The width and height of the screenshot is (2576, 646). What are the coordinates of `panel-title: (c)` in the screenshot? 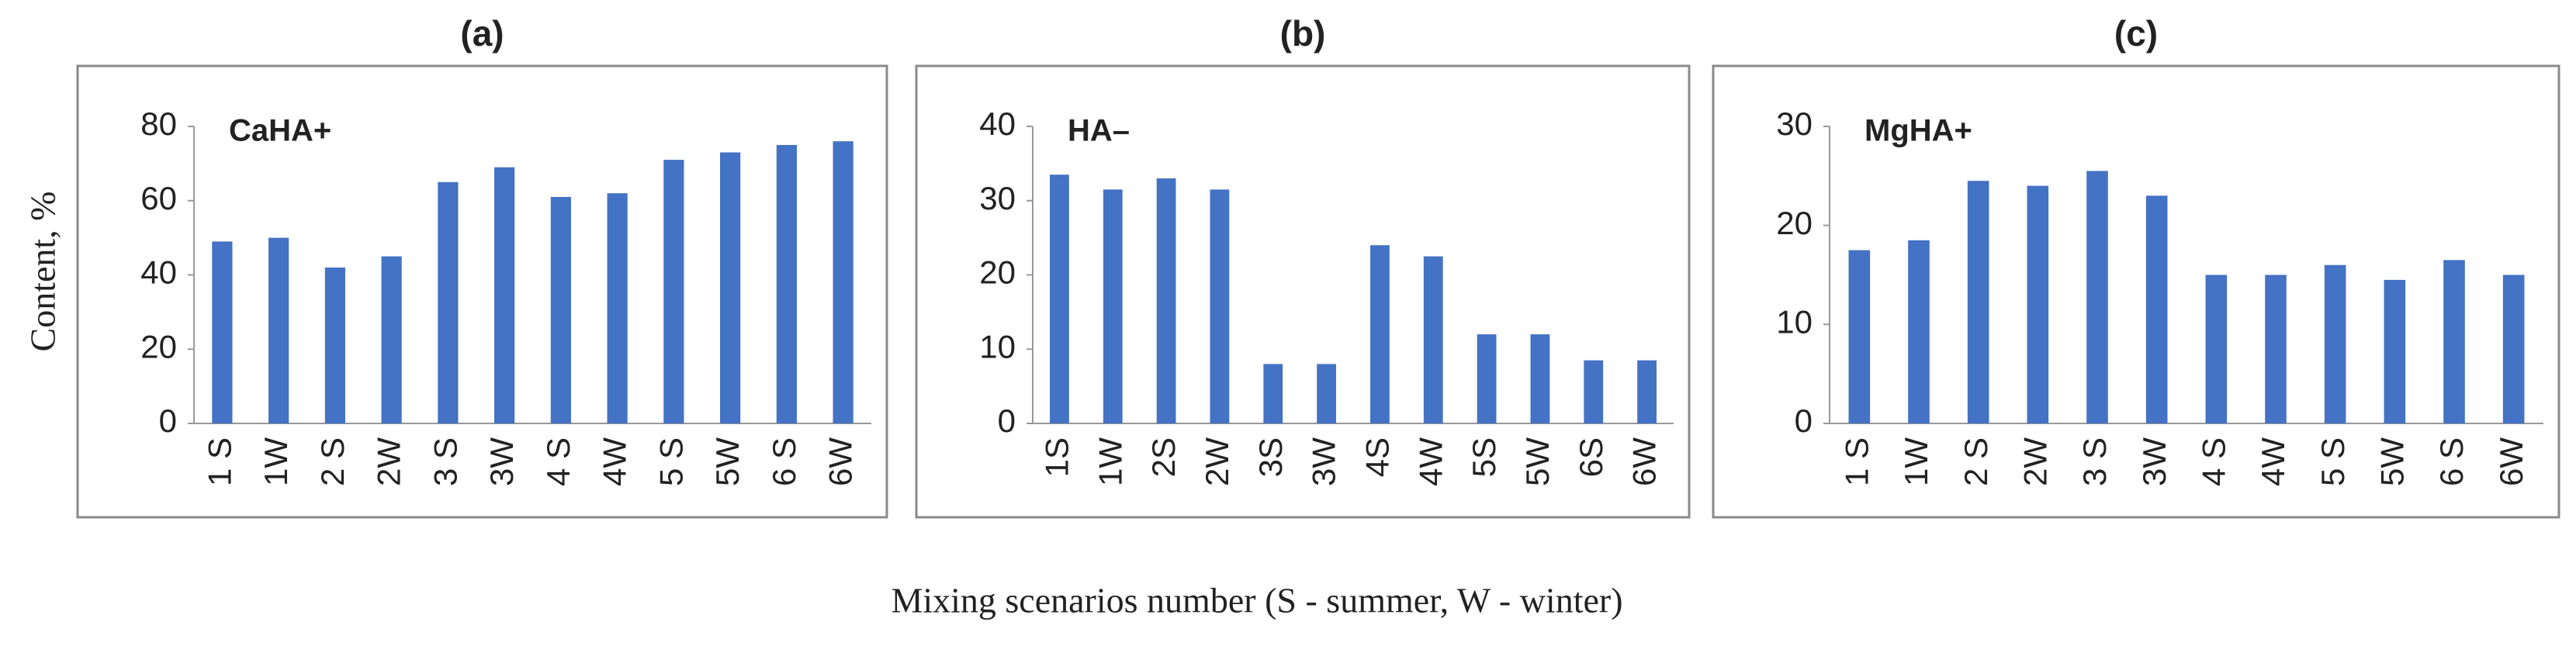 It's located at (2136, 33).